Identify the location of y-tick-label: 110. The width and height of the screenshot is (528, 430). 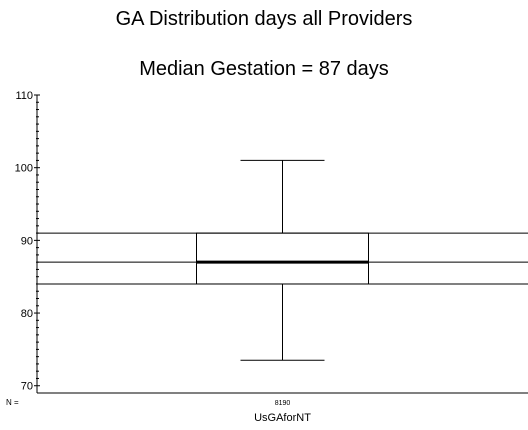
(24, 96).